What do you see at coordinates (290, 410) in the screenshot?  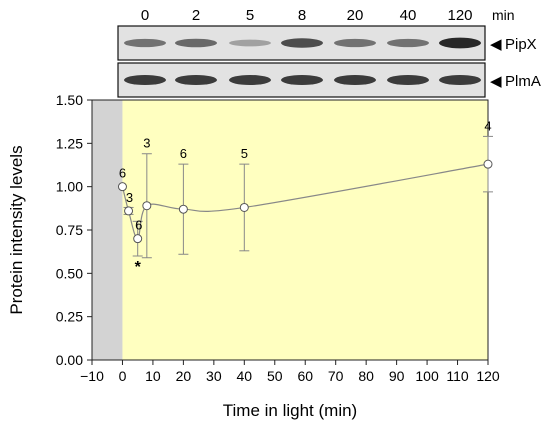 I see `x-axis-label: Time in light (min)` at bounding box center [290, 410].